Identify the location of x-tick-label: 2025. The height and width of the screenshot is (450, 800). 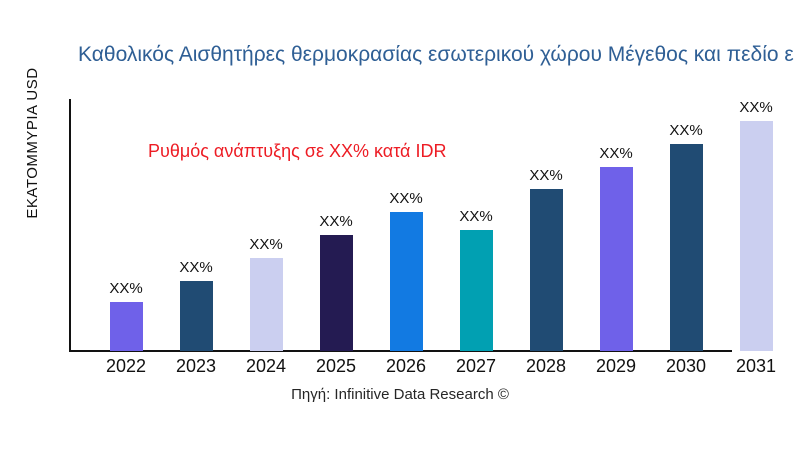
(336, 366).